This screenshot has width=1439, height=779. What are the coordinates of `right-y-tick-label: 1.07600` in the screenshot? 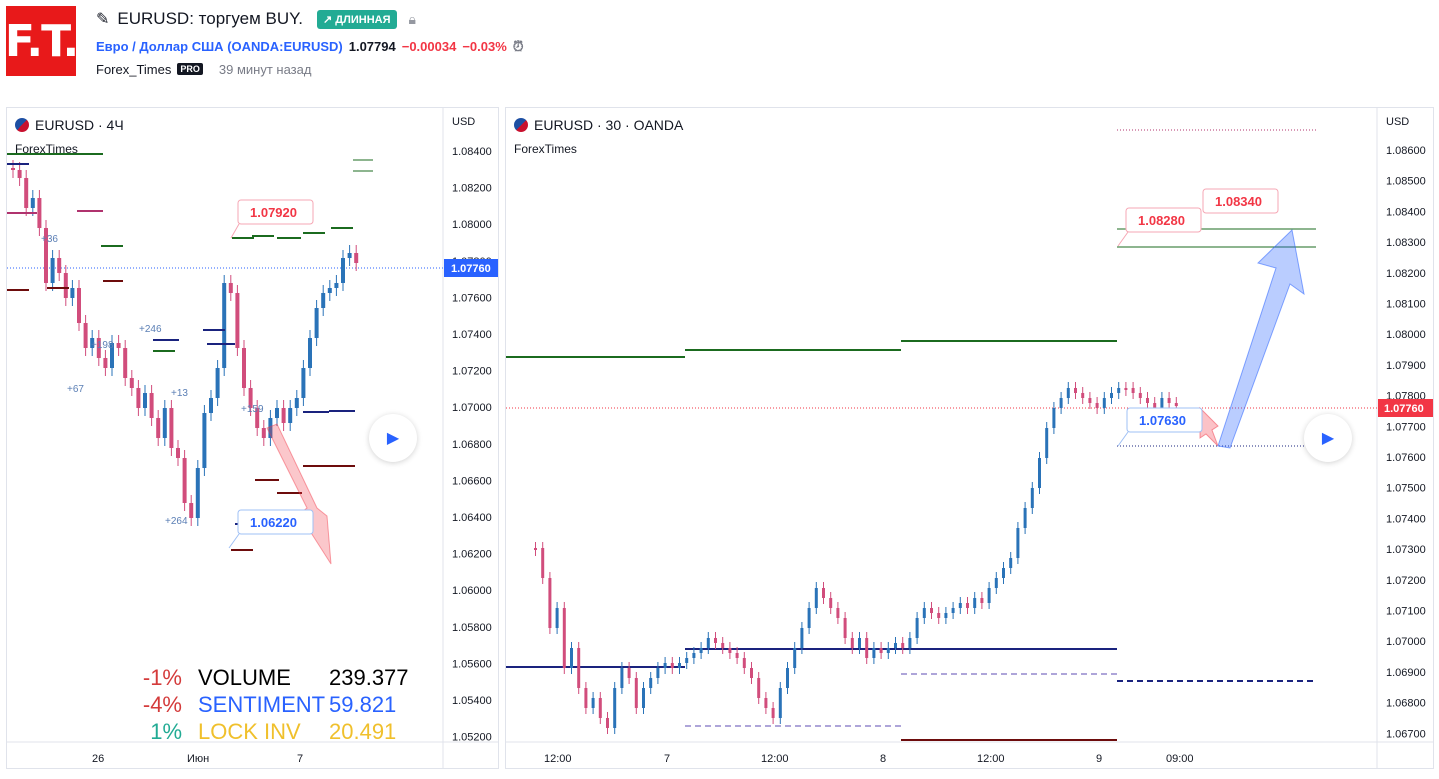 It's located at (1406, 458).